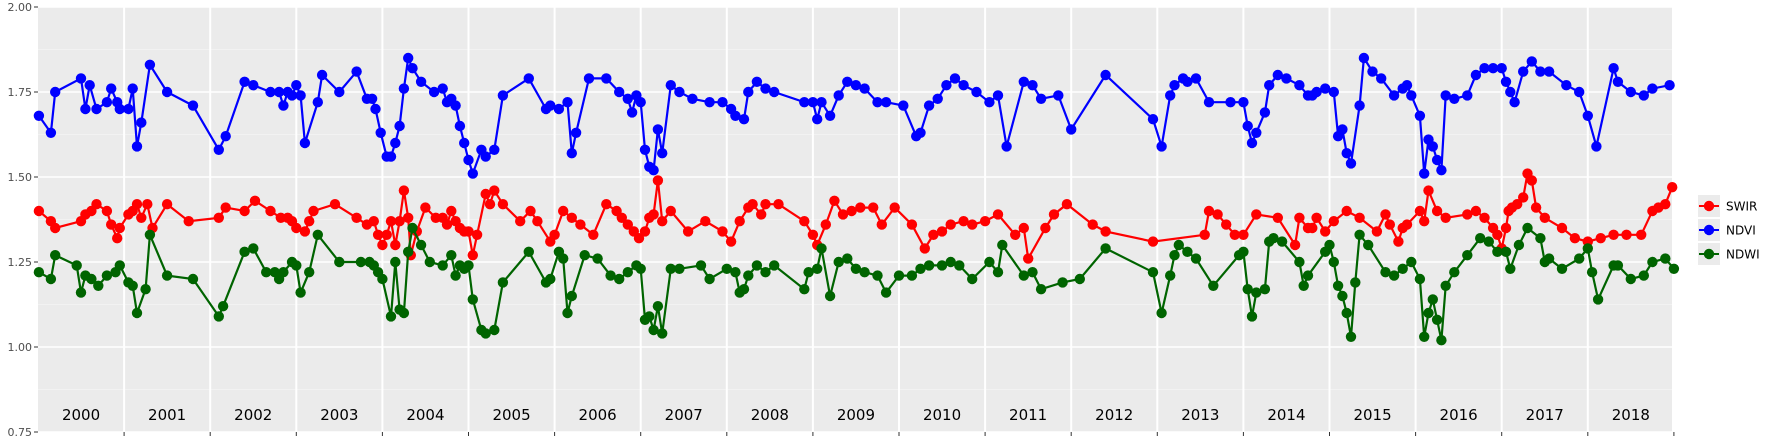  What do you see at coordinates (1286, 415) in the screenshot?
I see `year-label: 2014` at bounding box center [1286, 415].